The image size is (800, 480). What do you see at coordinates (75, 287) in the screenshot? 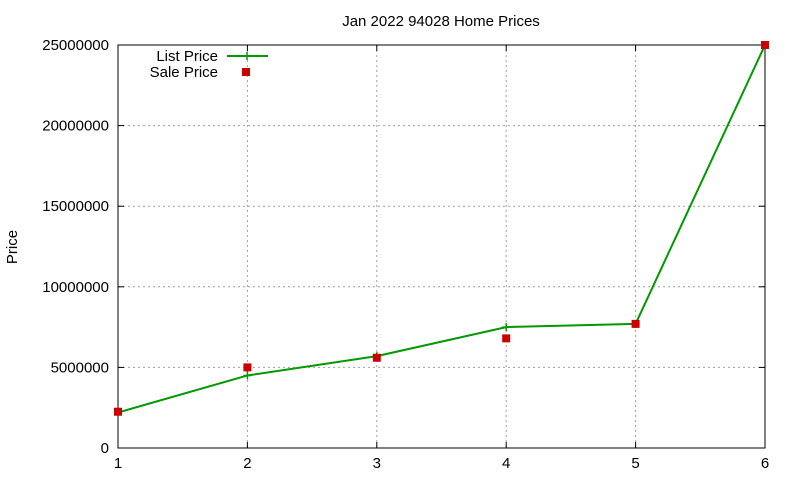
I see `y-tick-label: 10000000` at bounding box center [75, 287].